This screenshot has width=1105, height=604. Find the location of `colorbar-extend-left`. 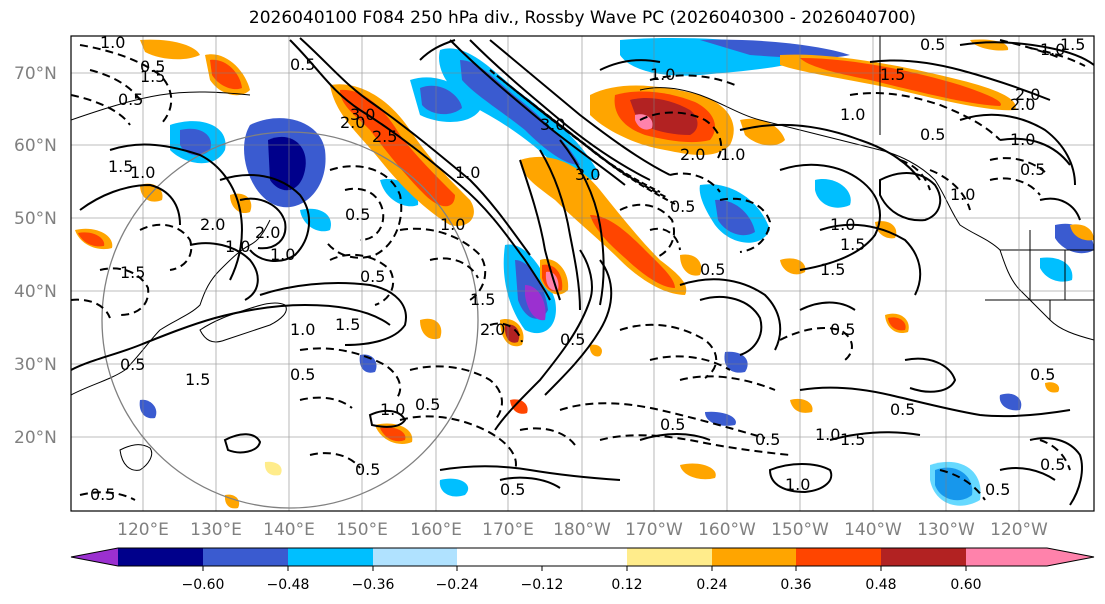

colorbar-extend-left is located at coordinates (94, 557).